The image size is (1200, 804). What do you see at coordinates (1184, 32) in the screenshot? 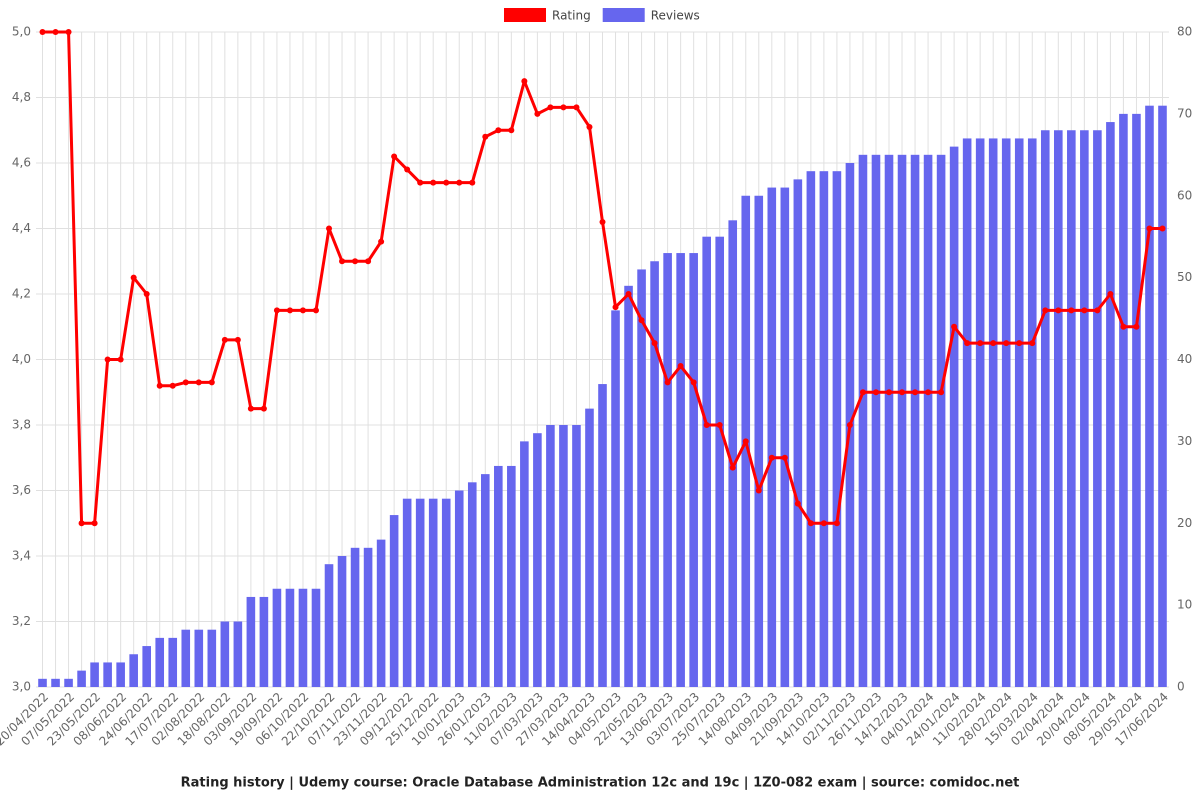
I see `y2-tick-label: 80` at bounding box center [1184, 32].